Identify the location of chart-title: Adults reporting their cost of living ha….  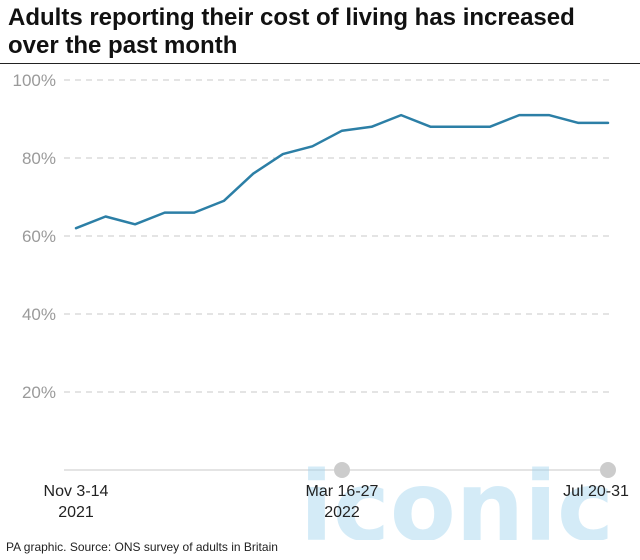
(291, 31).